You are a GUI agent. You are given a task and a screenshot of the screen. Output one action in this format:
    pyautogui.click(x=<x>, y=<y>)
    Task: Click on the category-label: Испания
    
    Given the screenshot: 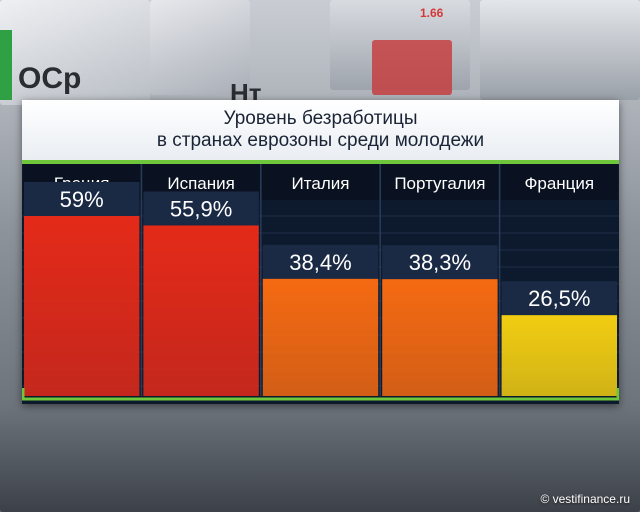 What is the action you would take?
    pyautogui.click(x=200, y=183)
    